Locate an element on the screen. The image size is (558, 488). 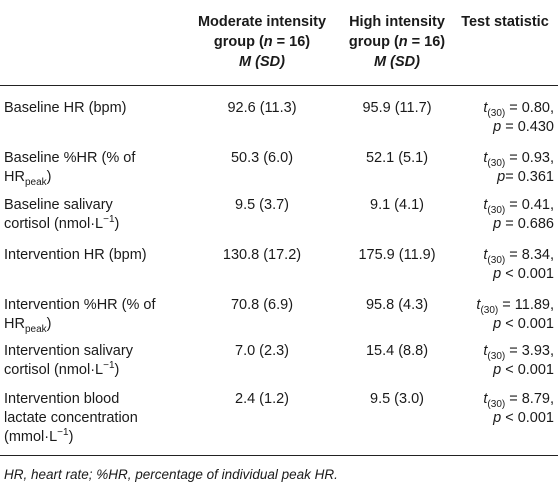
test-statistic: t(30) = 8.34, p < 0.001 is located at coordinates (518, 264).